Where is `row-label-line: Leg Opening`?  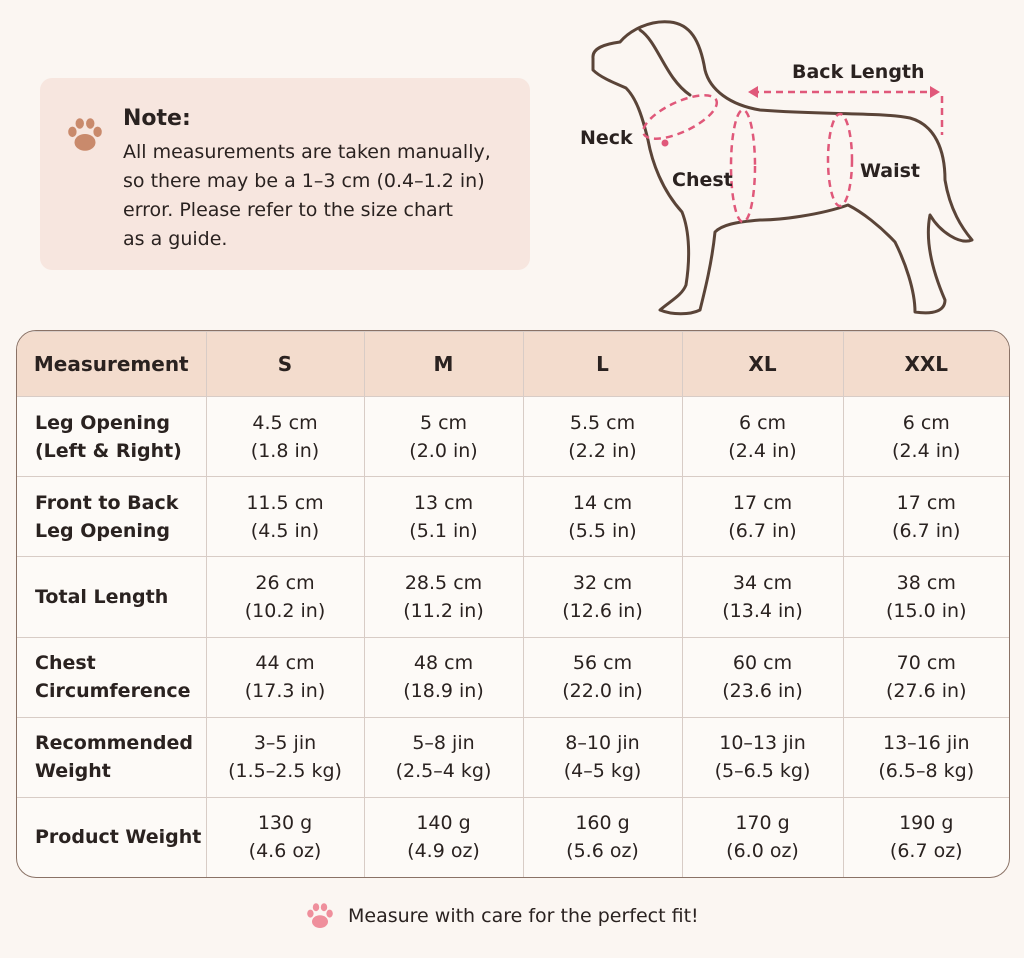
row-label-line: Leg Opening is located at coordinates (103, 530).